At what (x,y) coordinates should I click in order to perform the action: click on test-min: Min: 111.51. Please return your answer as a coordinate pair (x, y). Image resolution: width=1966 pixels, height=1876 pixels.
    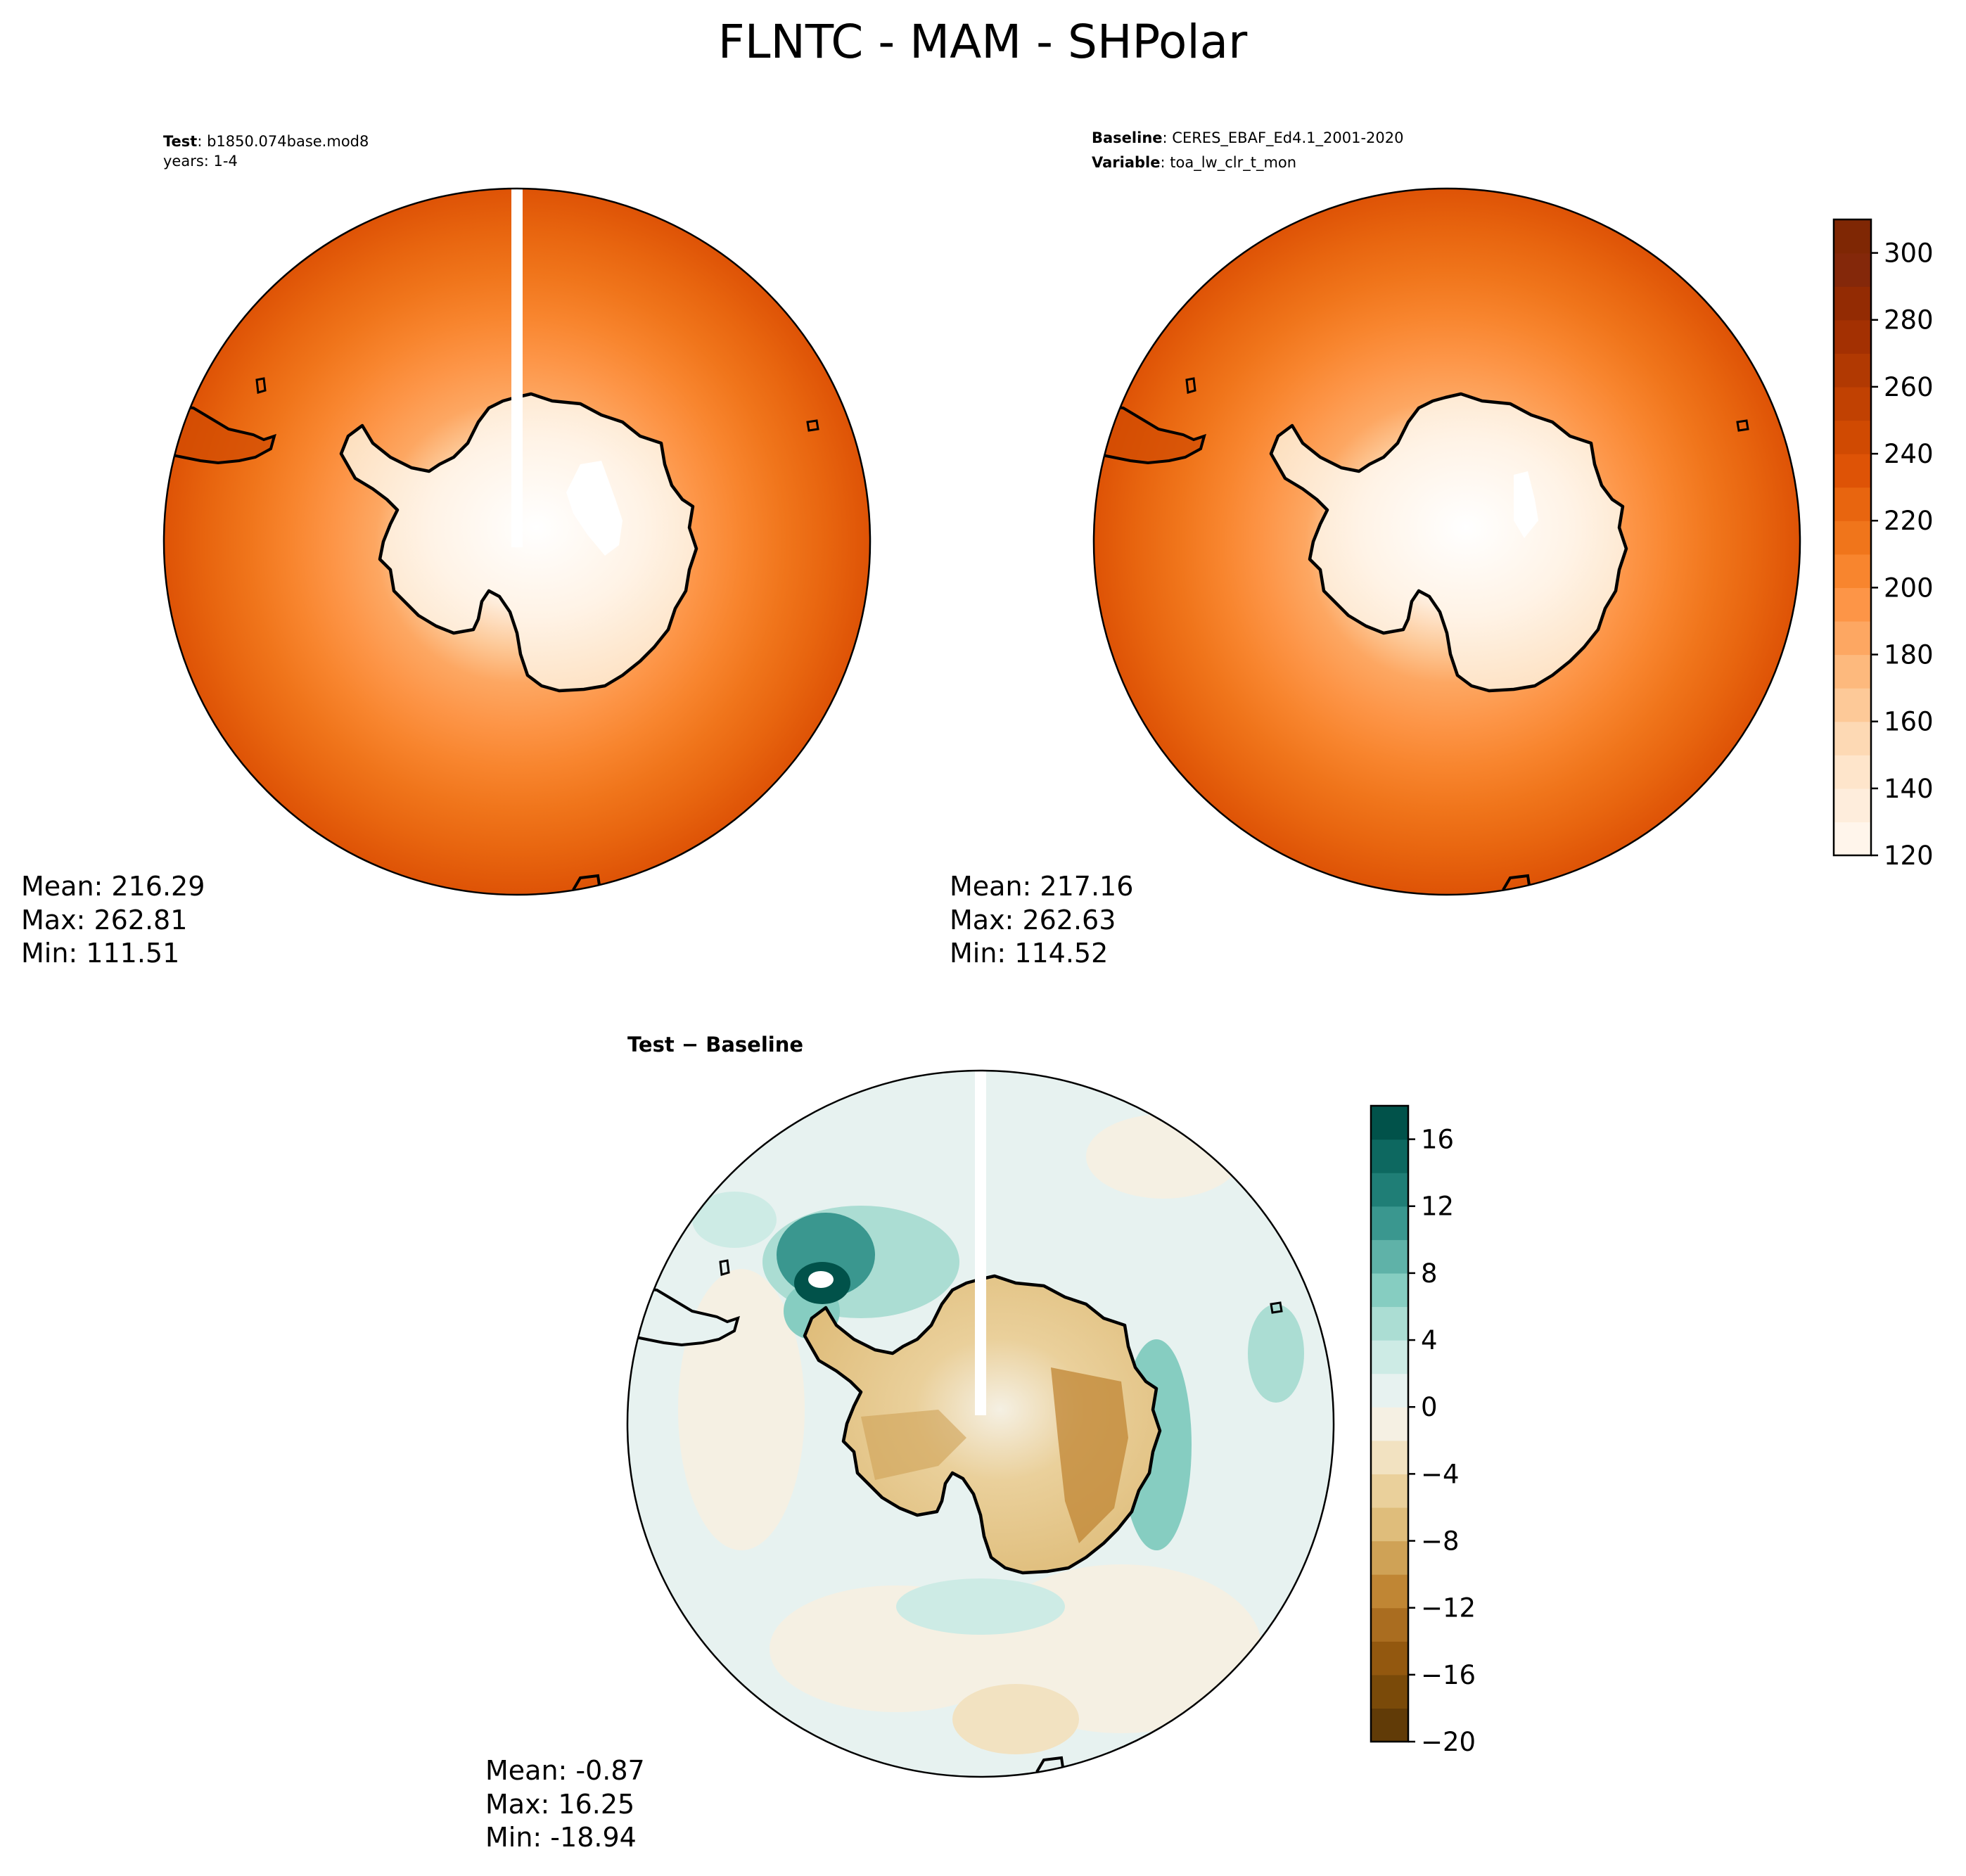
    Looking at the image, I should click on (100, 954).